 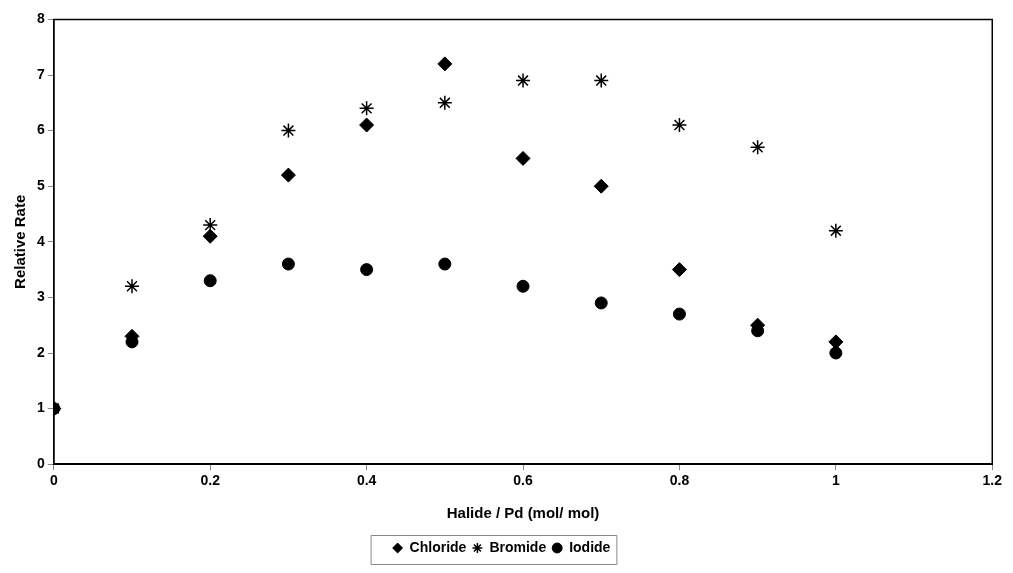 I want to click on y-tick-label: 6, so click(x=40, y=129).